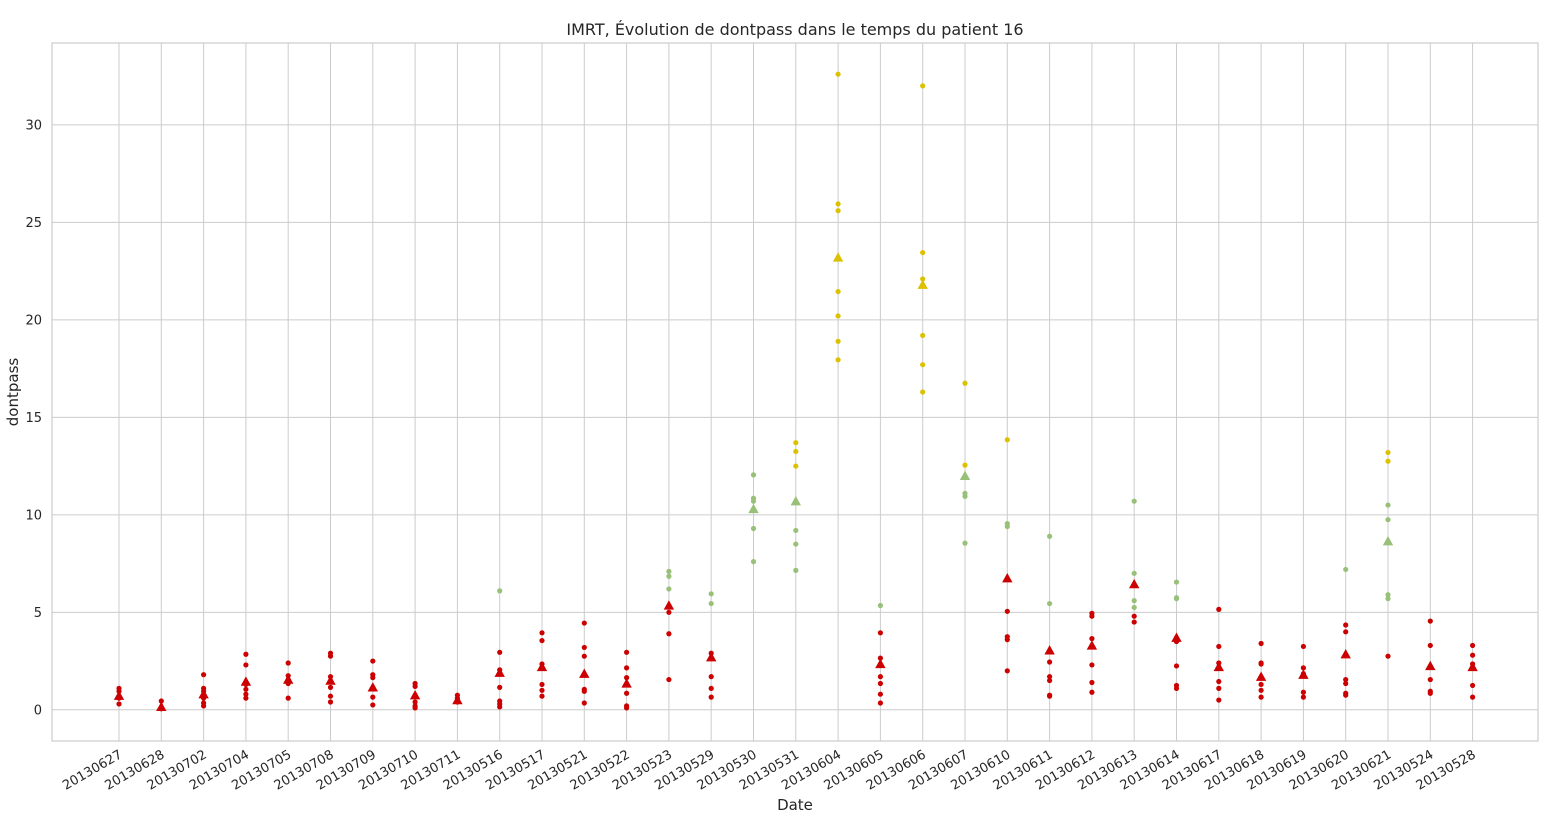  Describe the element at coordinates (38, 613) in the screenshot. I see `y-tick-label: 5` at that location.